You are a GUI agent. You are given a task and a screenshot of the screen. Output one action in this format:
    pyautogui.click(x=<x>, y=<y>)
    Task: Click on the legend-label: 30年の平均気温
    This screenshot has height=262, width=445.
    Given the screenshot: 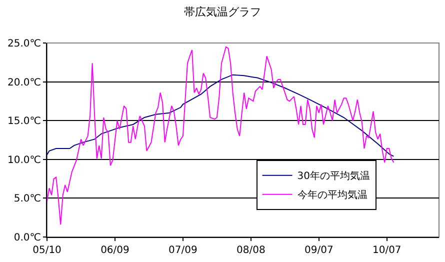 What is the action you would take?
    pyautogui.click(x=333, y=176)
    